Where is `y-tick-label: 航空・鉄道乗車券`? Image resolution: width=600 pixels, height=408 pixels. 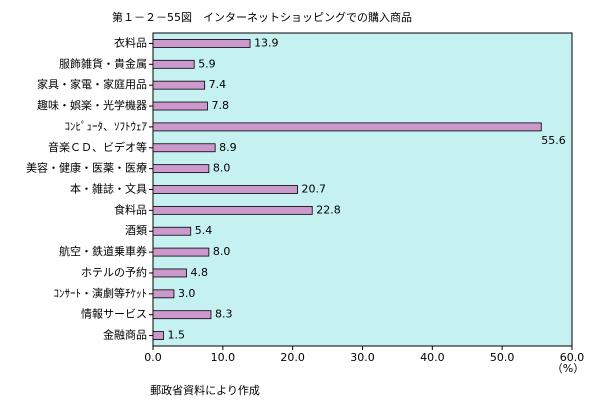
y-tick-label: 航空・鉄道乗車券 is located at coordinates (103, 251).